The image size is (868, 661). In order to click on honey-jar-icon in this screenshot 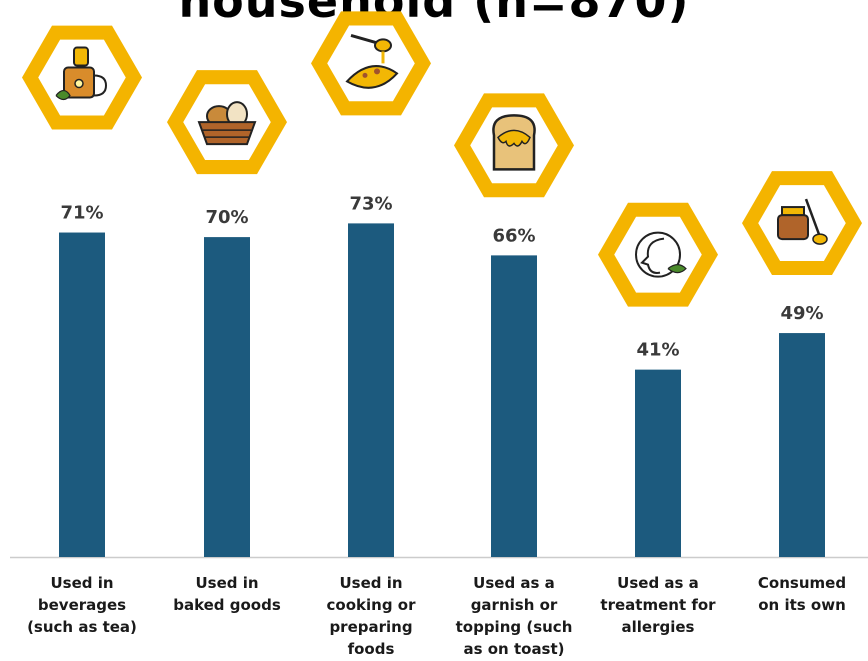, I will do `click(802, 223)`.